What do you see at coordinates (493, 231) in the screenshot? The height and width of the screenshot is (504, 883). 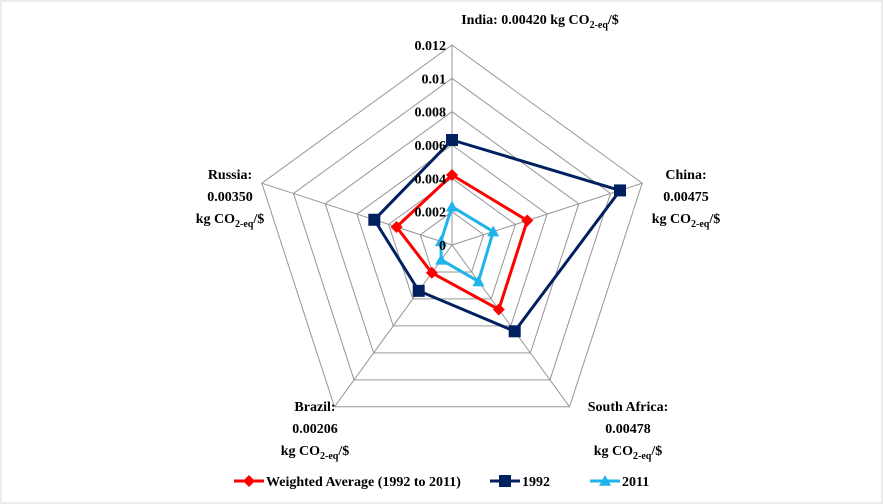 I see `data-point-2011-china` at bounding box center [493, 231].